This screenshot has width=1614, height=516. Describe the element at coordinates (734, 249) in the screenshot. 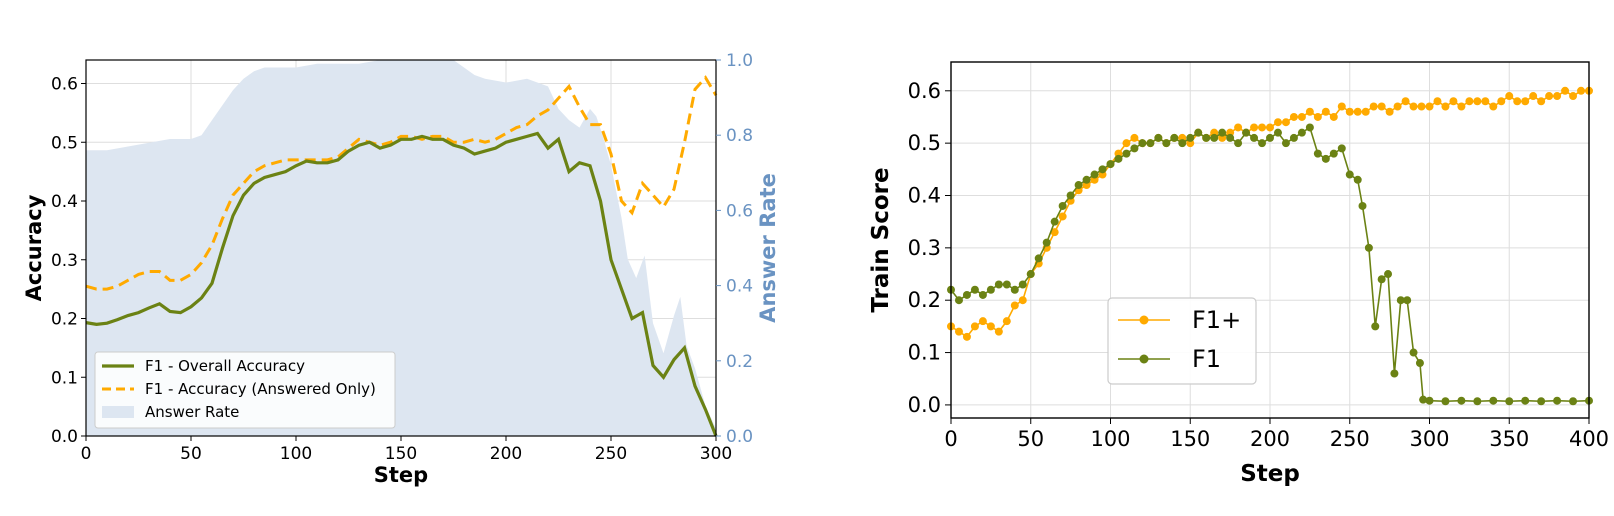

I see `left-y2-ticks: 0.0 0.2 0.4 0.6 0.8 1.0` at that location.